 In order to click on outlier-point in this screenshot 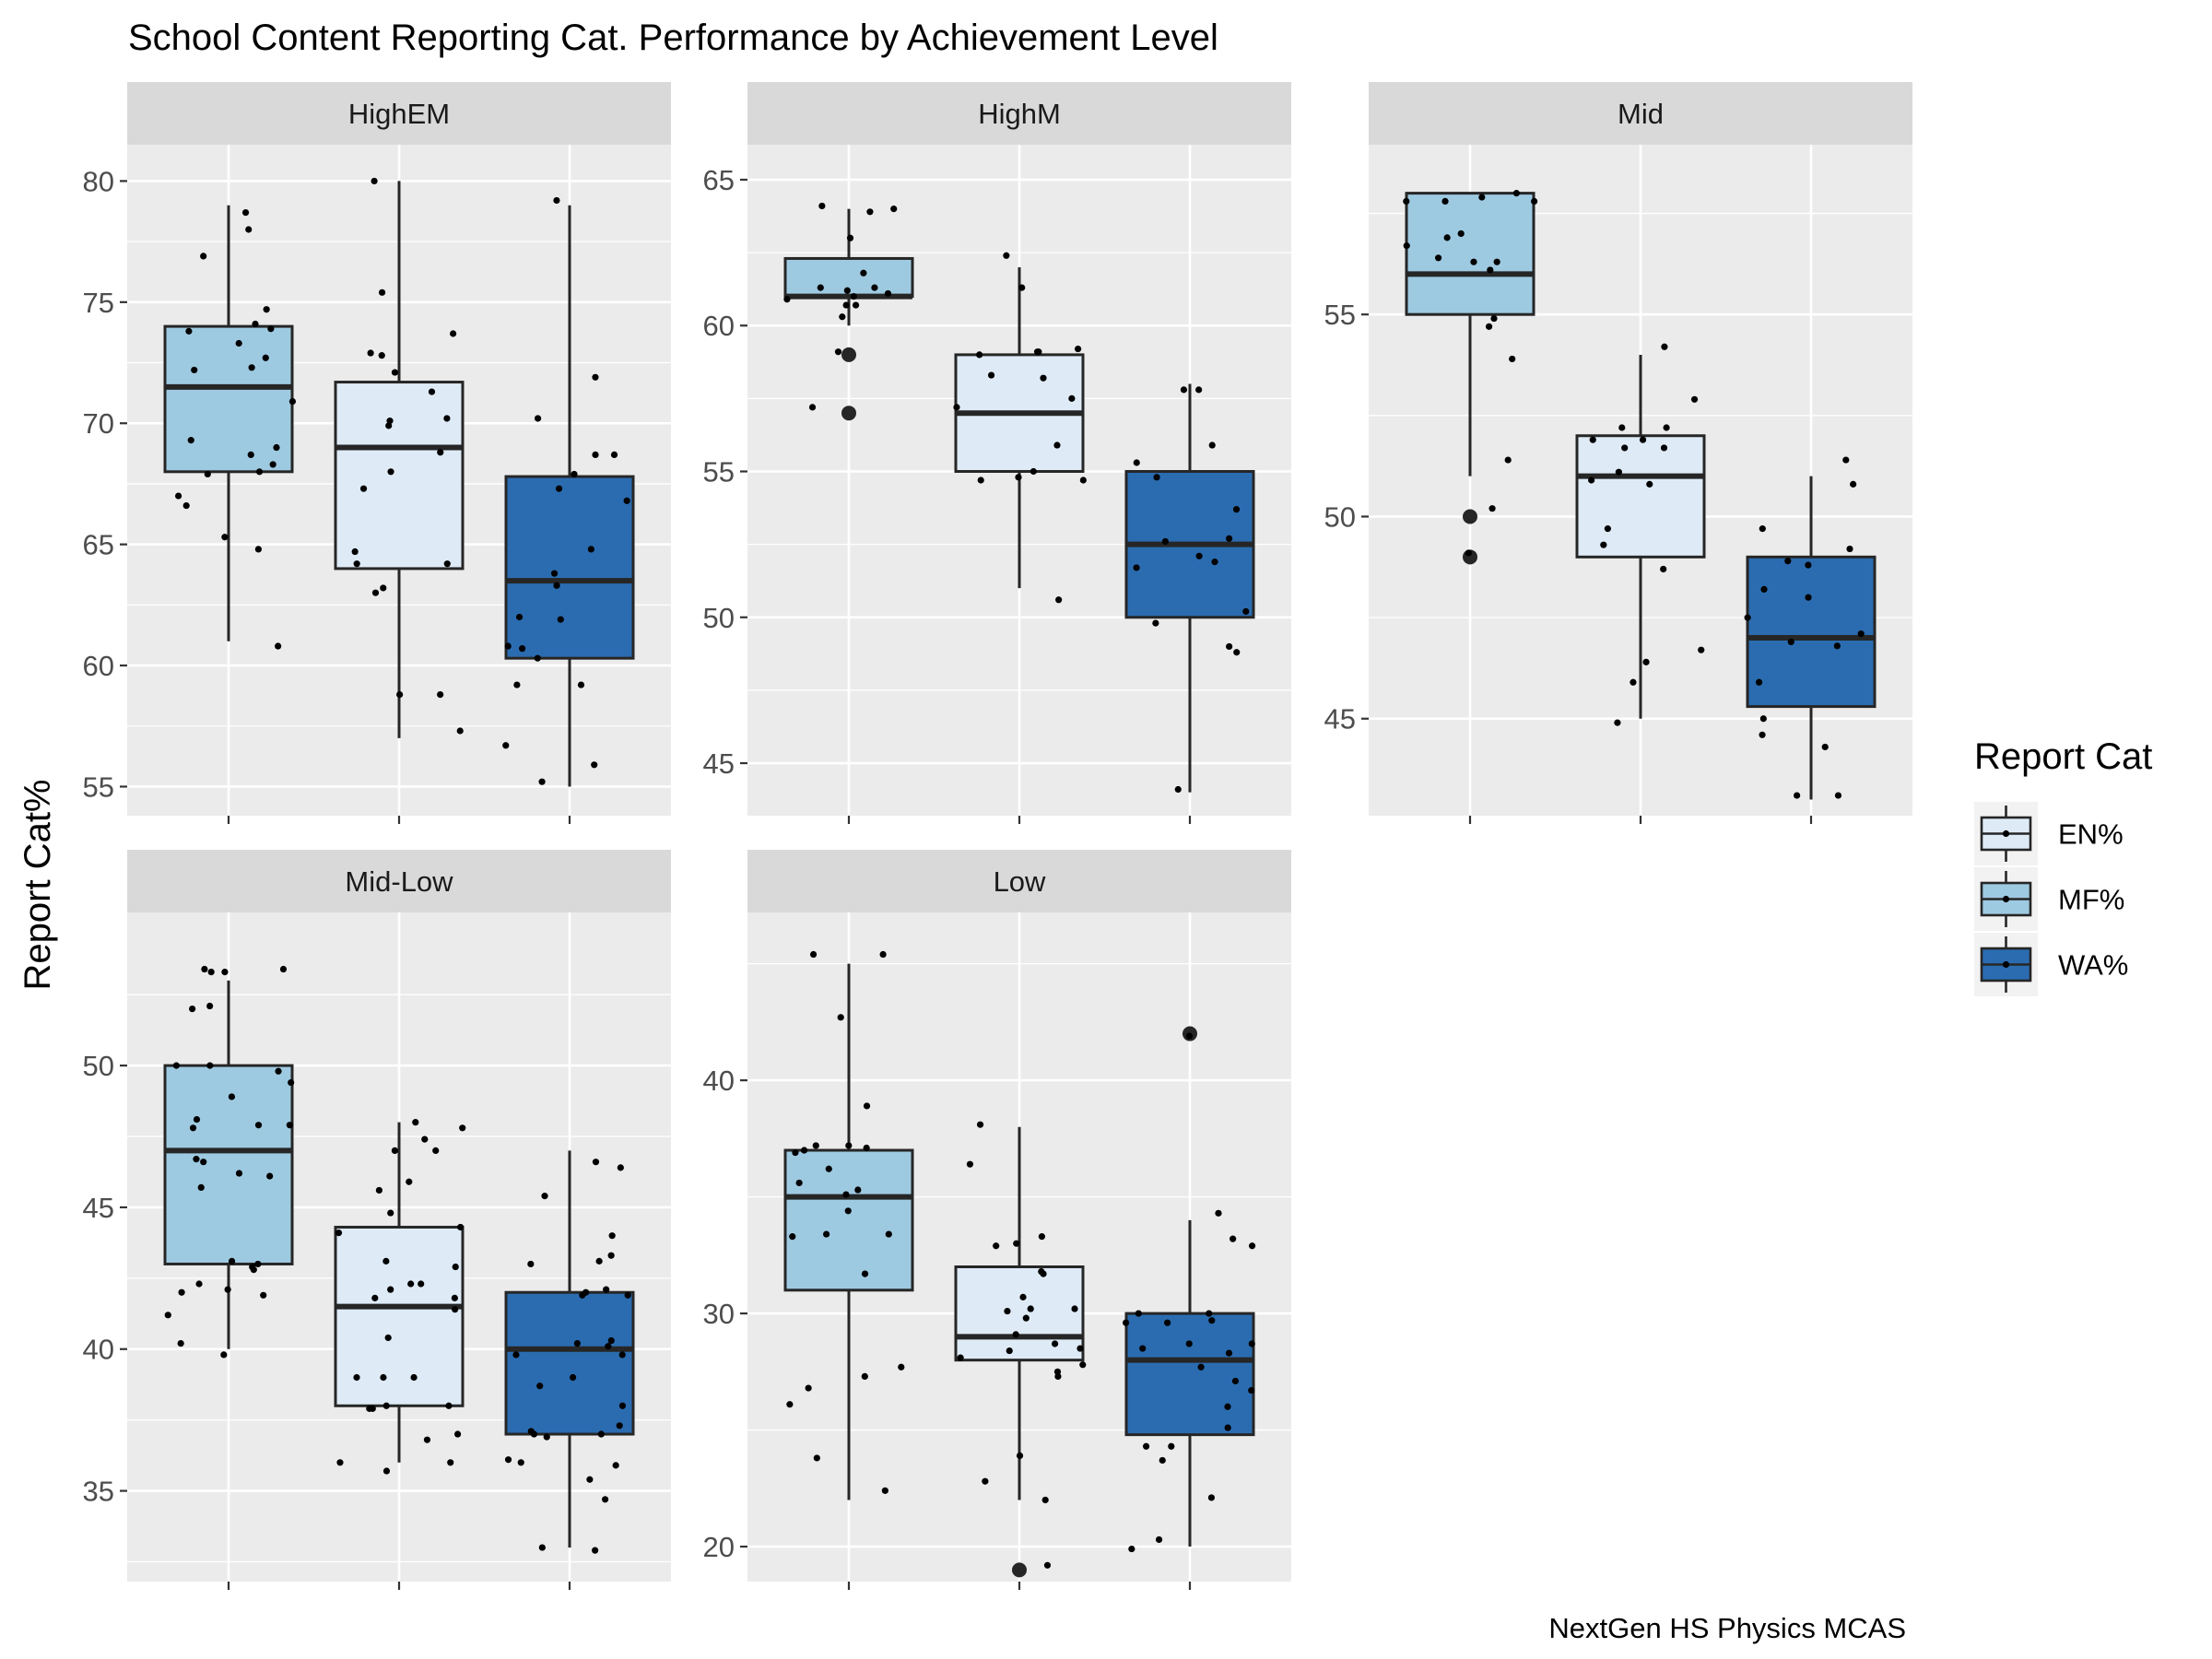, I will do `click(1019, 1570)`.